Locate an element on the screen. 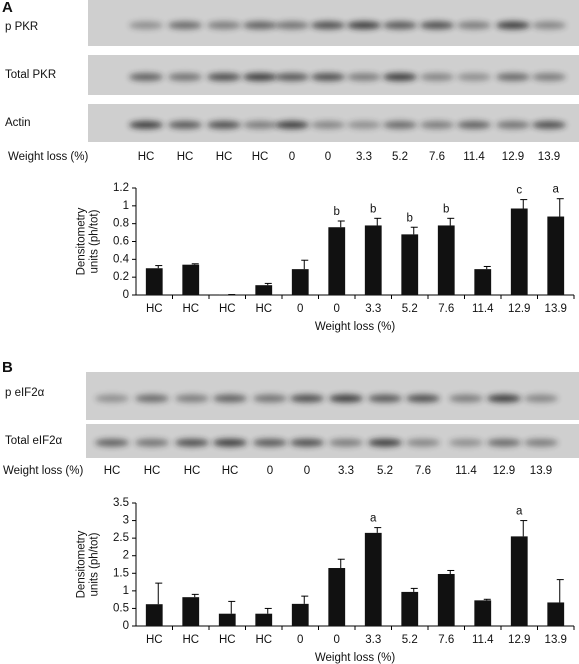 The image size is (579, 664). row-label: Weight loss (%) is located at coordinates (43, 471).